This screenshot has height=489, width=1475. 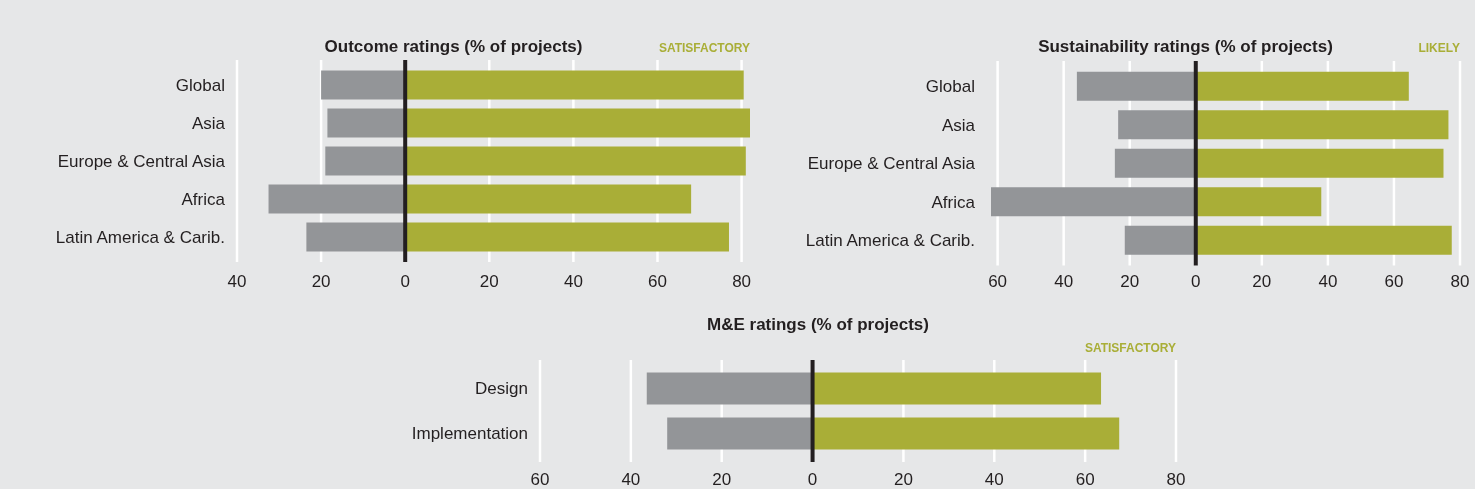 What do you see at coordinates (501, 389) in the screenshot?
I see `y-tick-label: Design` at bounding box center [501, 389].